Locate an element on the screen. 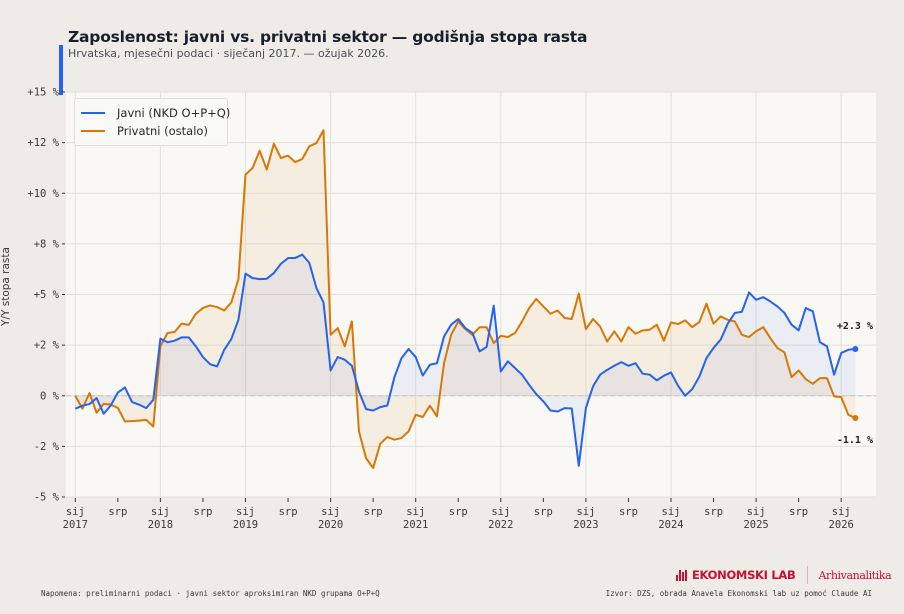 Image resolution: width=904 pixels, height=614 pixels. y-tick-label: +10 % is located at coordinates (43, 194).